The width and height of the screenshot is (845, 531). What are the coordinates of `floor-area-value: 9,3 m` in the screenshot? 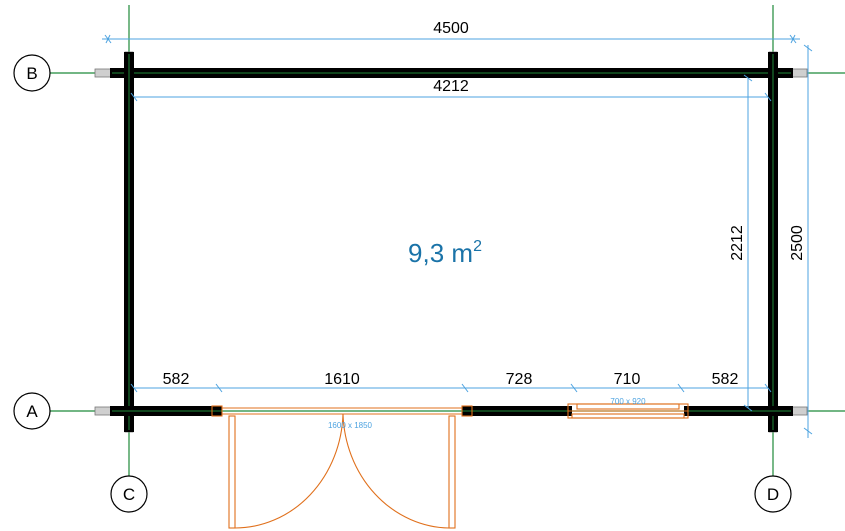 It's located at (440, 253).